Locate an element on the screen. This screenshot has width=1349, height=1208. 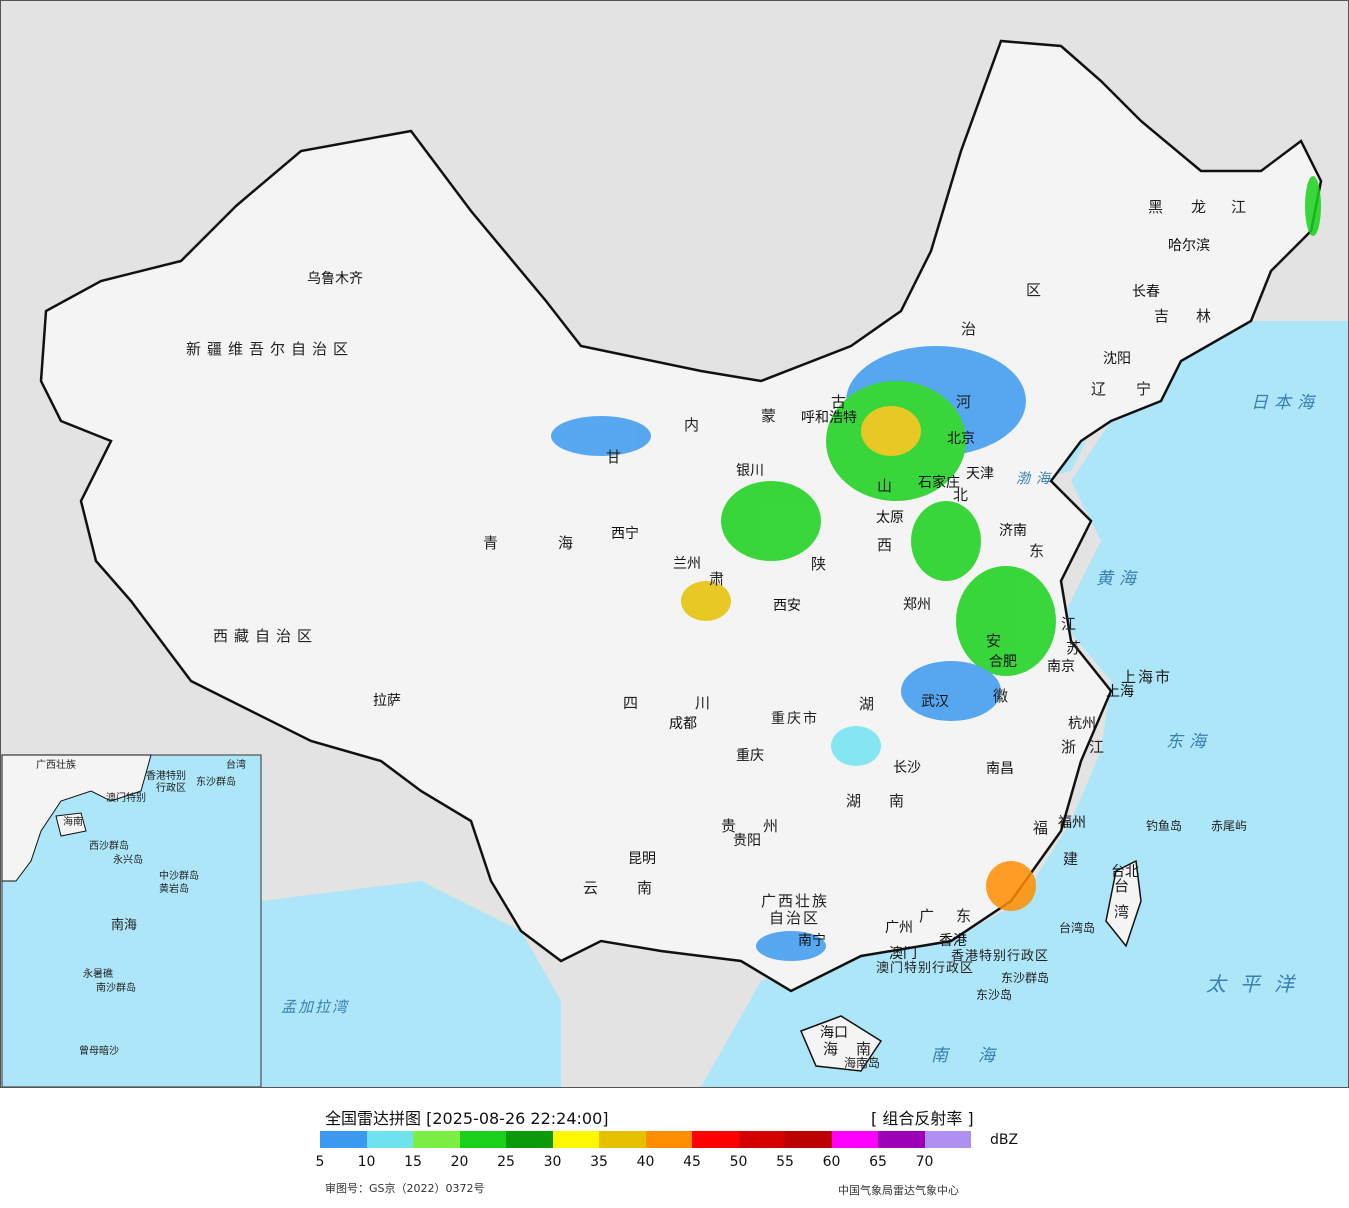
city-hefei: 合肥 is located at coordinates (1003, 662).